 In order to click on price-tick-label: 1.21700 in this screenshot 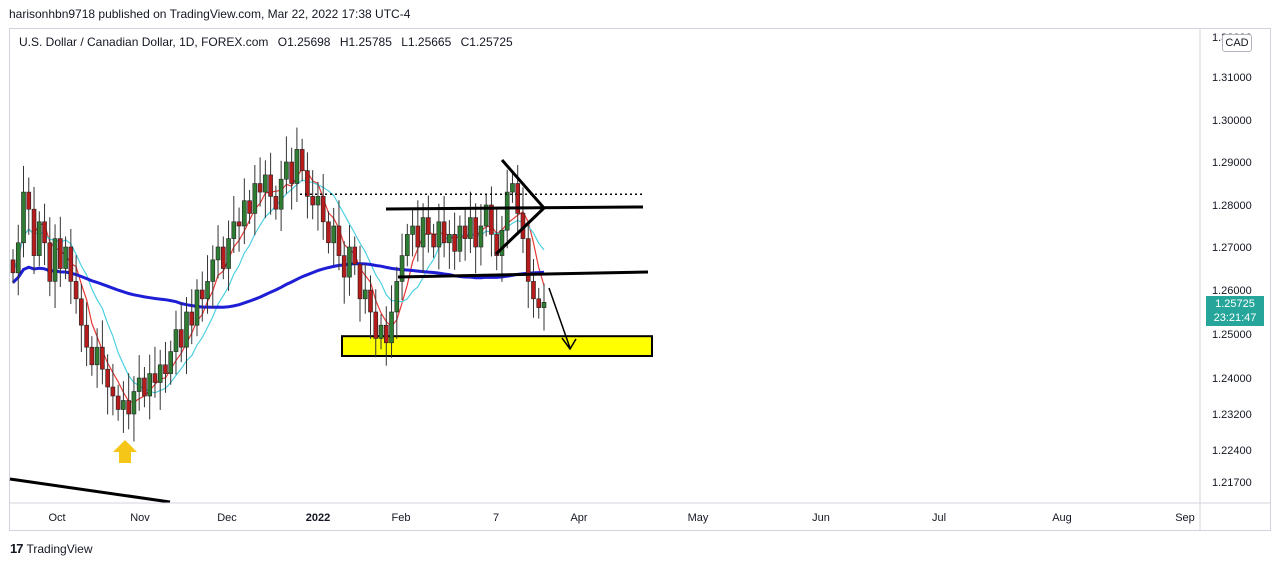, I will do `click(1232, 483)`.